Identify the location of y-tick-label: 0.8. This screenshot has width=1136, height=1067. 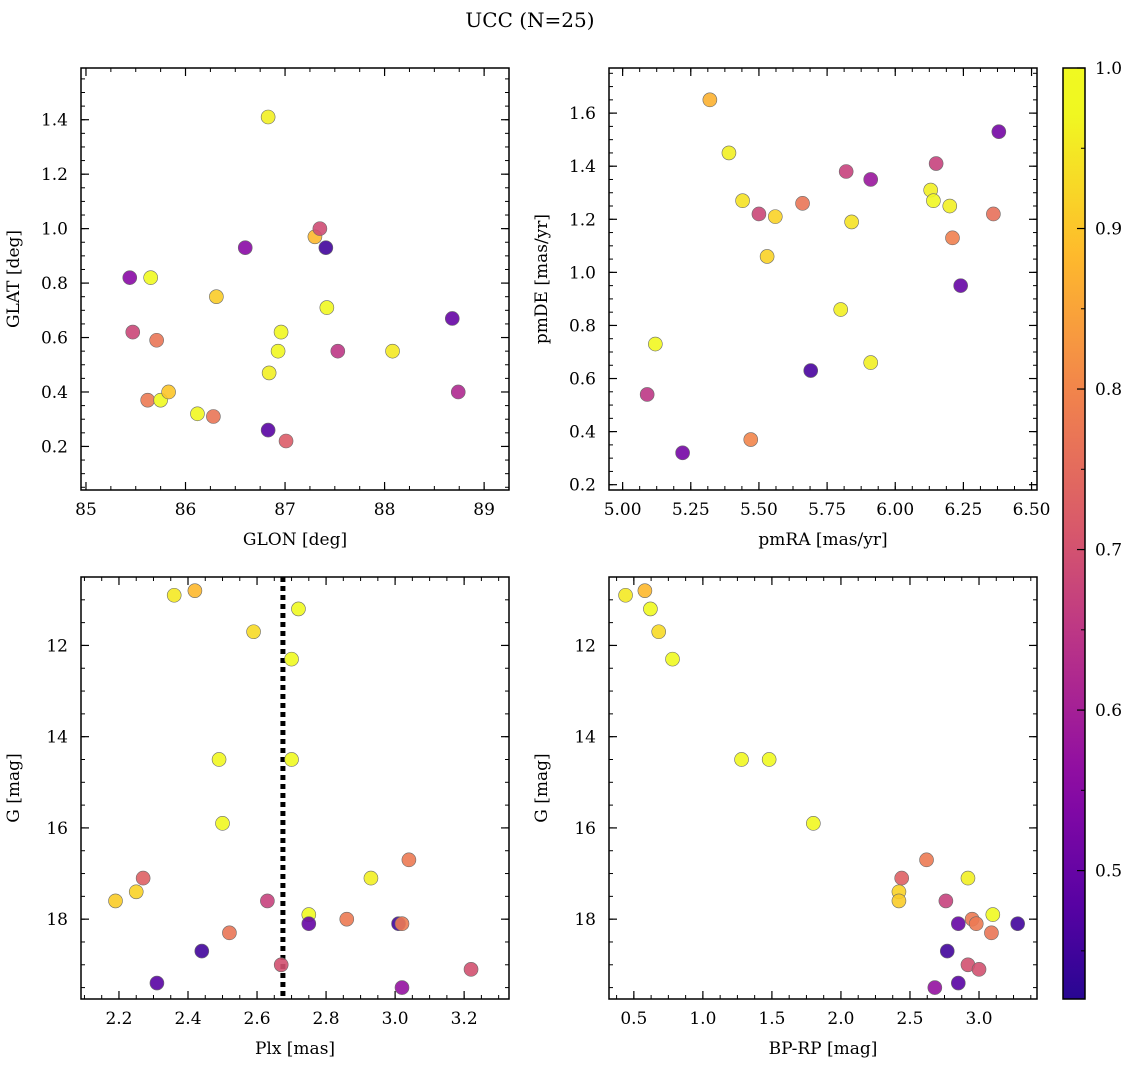
(54, 284).